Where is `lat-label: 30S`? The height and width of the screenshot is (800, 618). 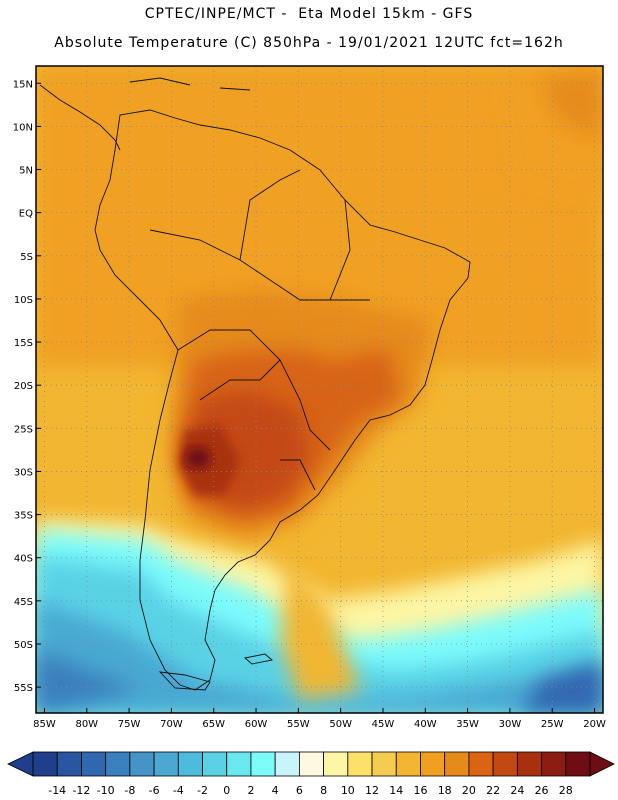 lat-label: 30S is located at coordinates (23, 472).